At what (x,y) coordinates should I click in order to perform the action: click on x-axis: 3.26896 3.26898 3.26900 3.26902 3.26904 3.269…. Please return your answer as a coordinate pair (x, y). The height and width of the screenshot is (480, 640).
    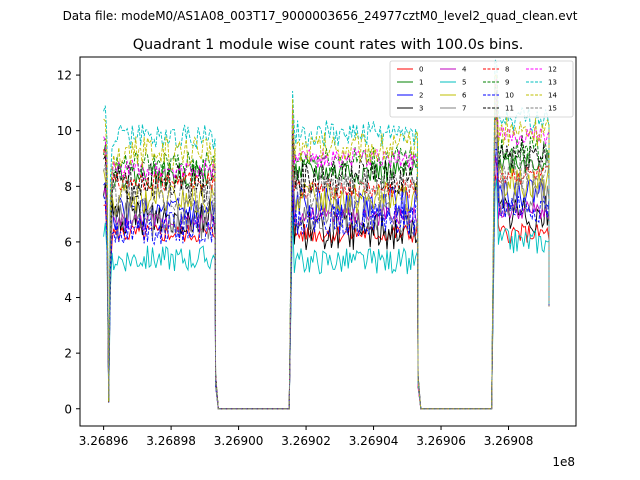
    Looking at the image, I should click on (306, 437).